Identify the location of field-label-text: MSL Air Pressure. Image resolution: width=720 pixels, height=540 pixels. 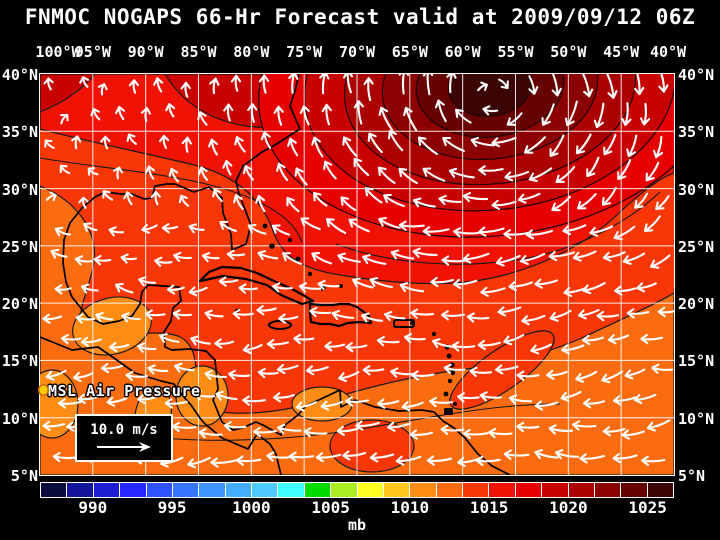
(124, 391).